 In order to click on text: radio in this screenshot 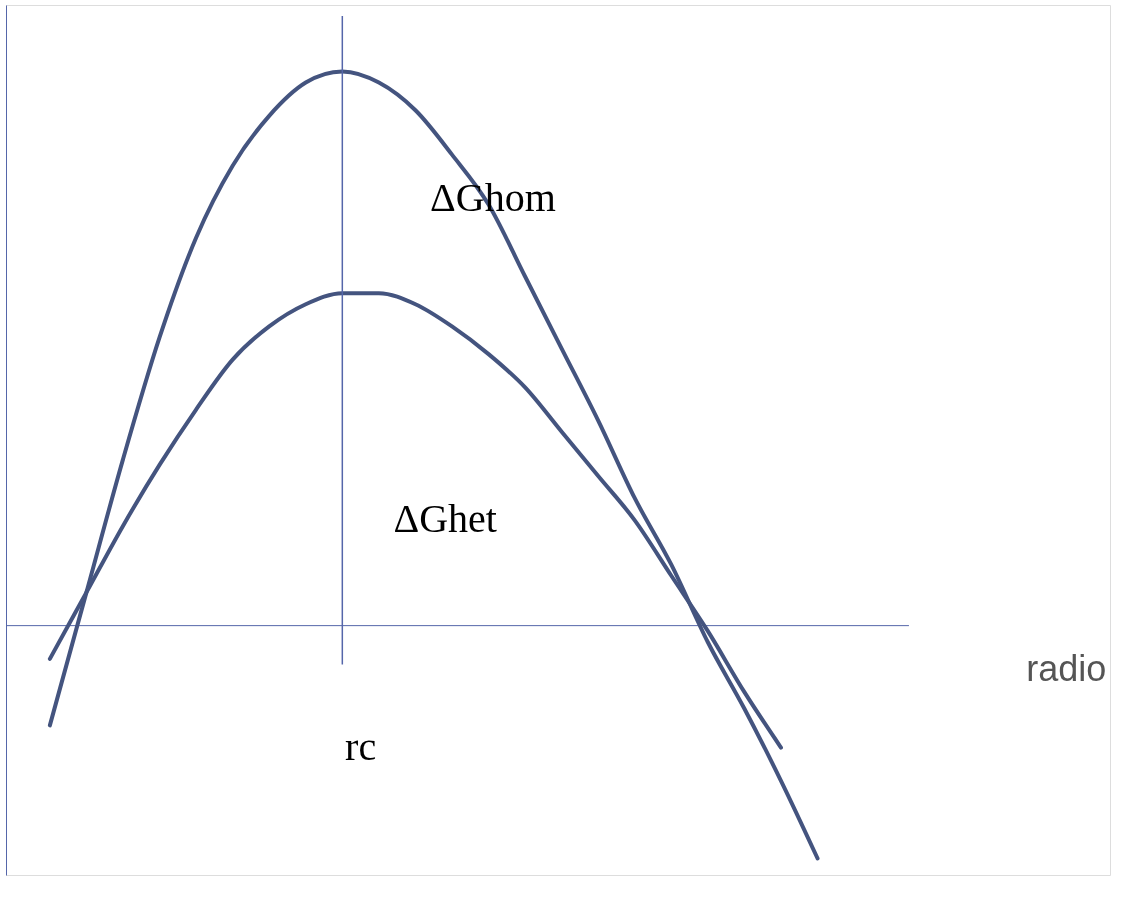, I will do `click(1066, 668)`.